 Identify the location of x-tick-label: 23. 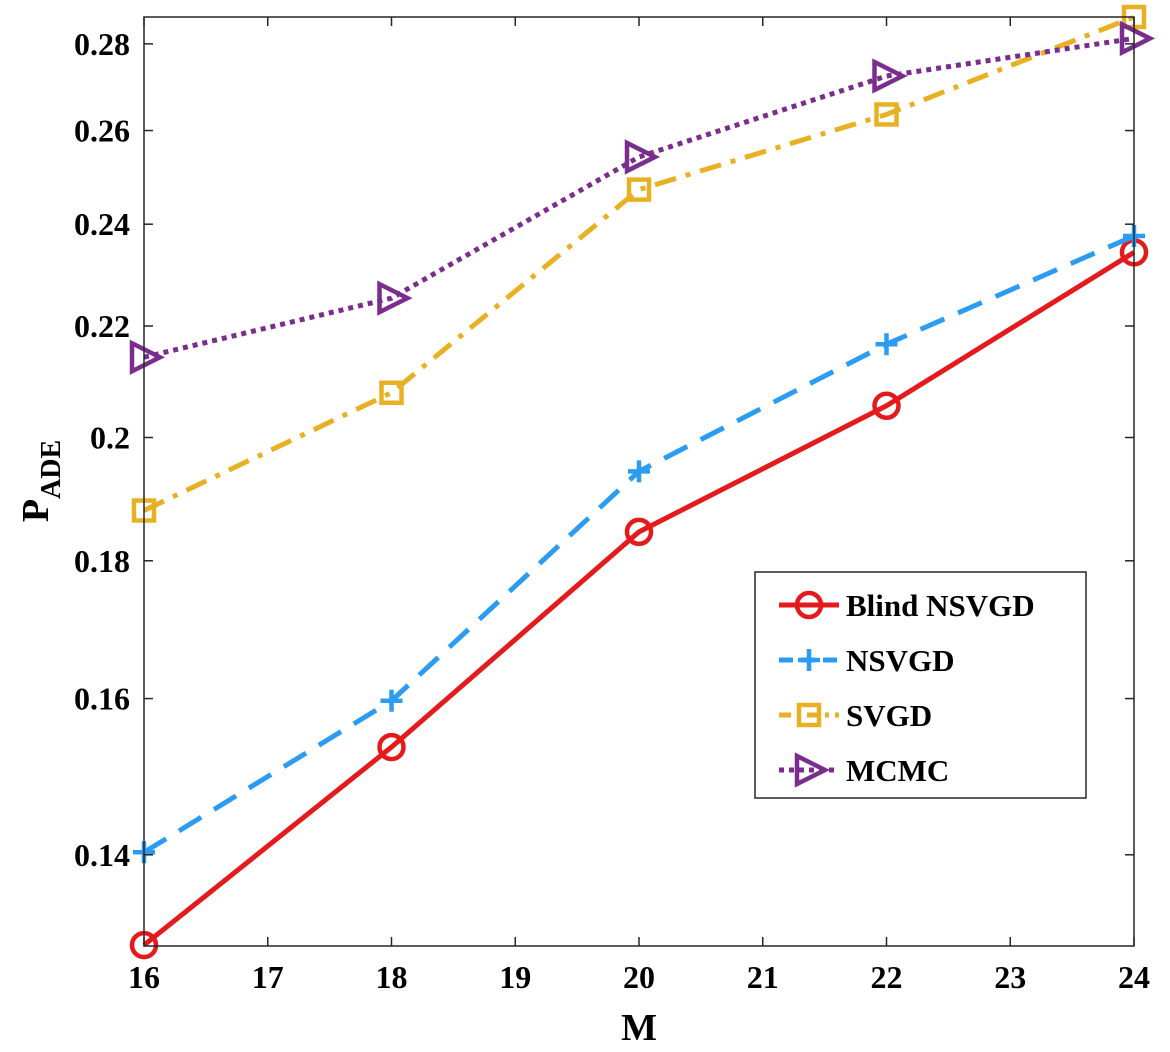
(1010, 977).